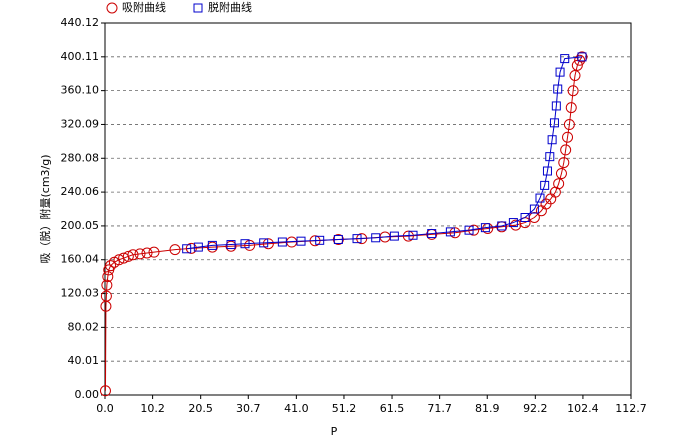 The image size is (693, 436). Describe the element at coordinates (248, 408) in the screenshot. I see `x-tick-label: 30.7` at that location.